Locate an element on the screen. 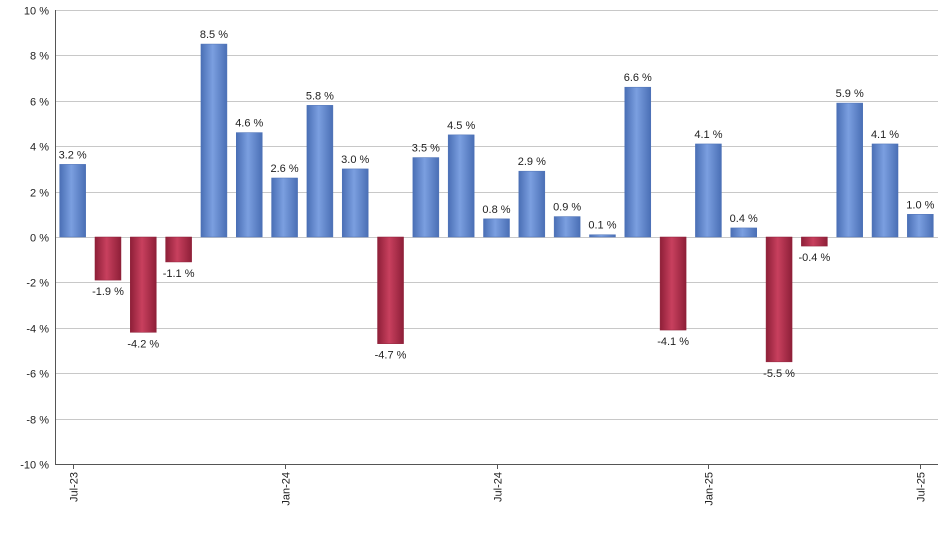  data-label: -1.9 % is located at coordinates (108, 292).